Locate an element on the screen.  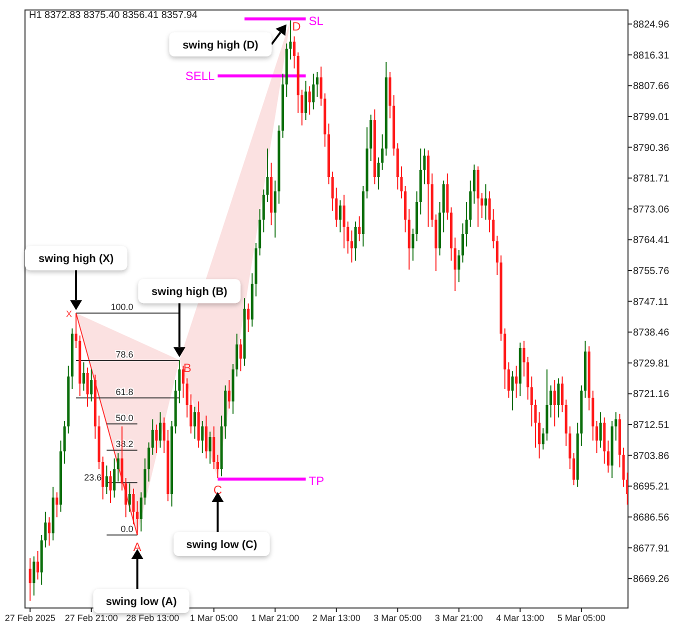
y-tick-label: 8781.71 is located at coordinates (651, 179).